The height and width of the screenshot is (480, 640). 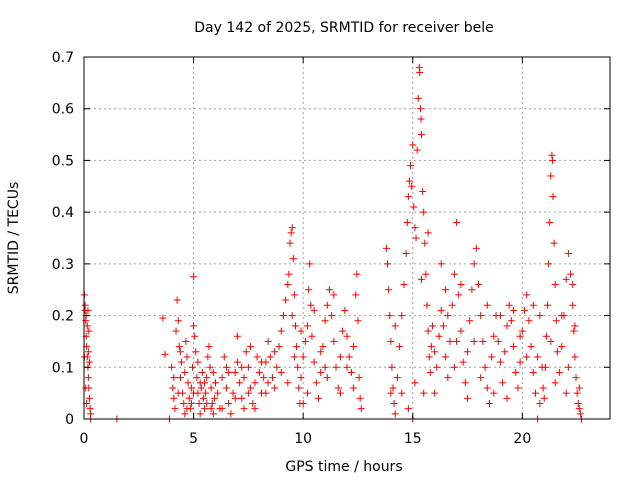 I want to click on y-tick-label: 0.6, so click(x=63, y=110).